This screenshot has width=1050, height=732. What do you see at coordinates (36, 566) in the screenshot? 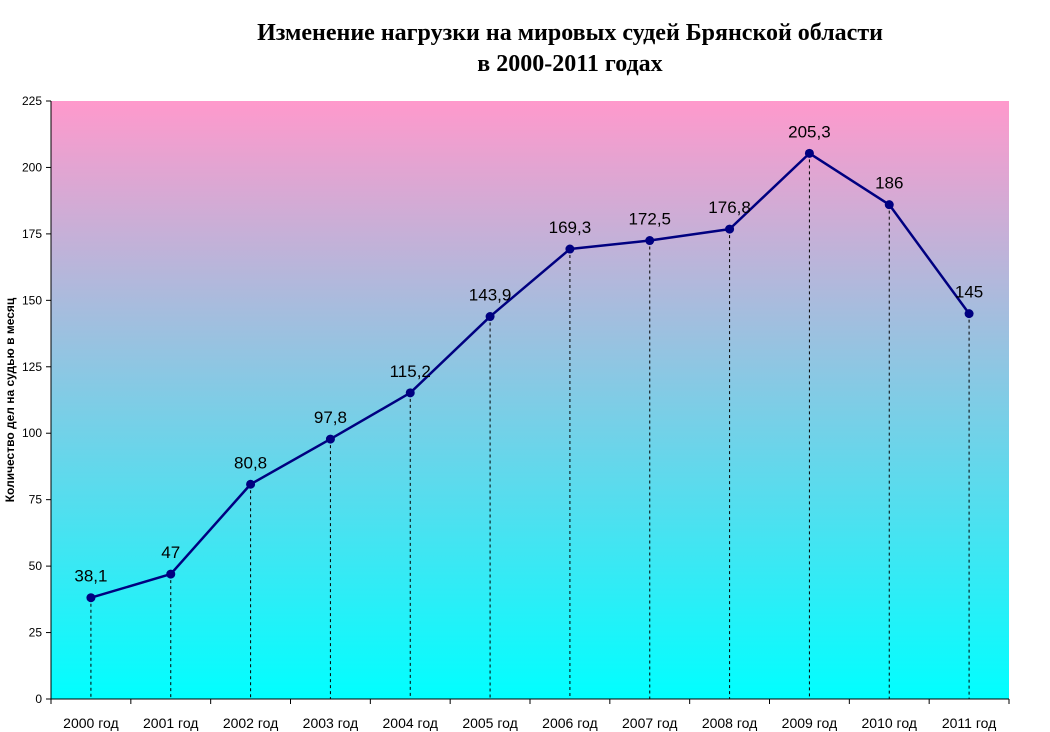
I see `y-tick-label: 50` at bounding box center [36, 566].